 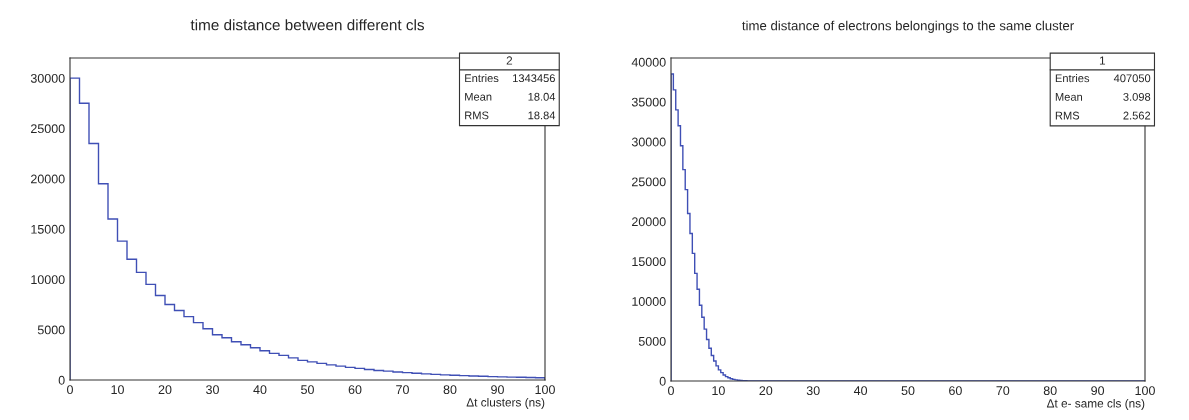 I want to click on y-tick-label: 35000, so click(x=648, y=102).